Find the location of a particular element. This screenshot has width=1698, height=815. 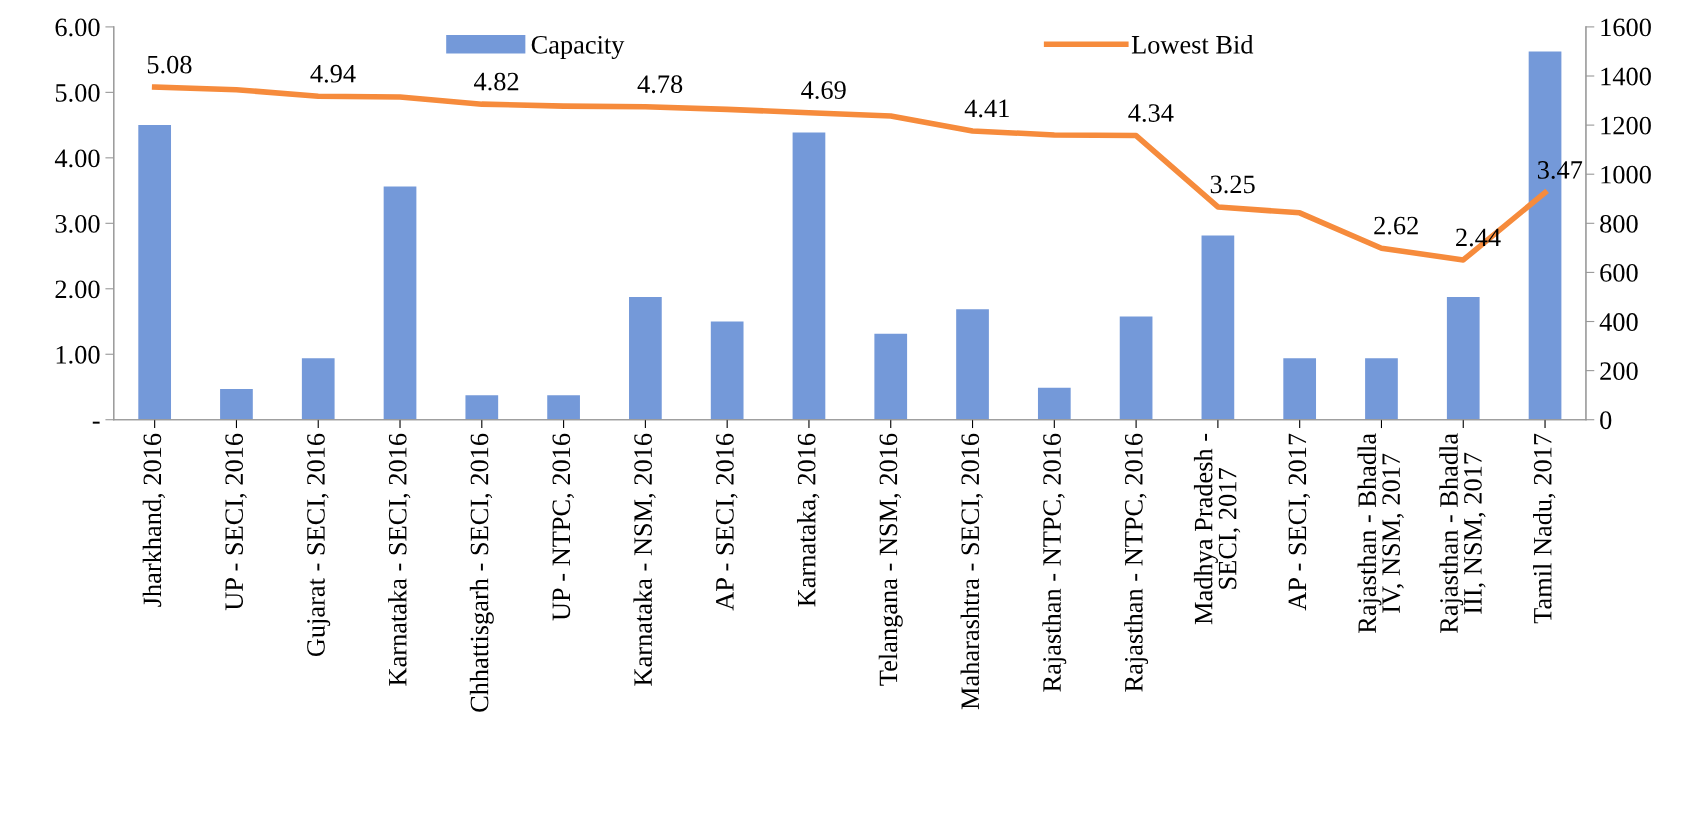

y2-tick-label: 400 is located at coordinates (1618, 322).